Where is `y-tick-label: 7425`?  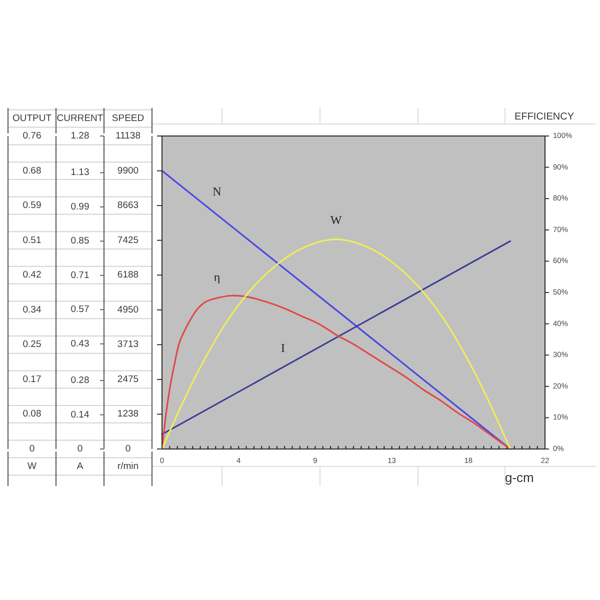
y-tick-label: 7425 is located at coordinates (128, 240).